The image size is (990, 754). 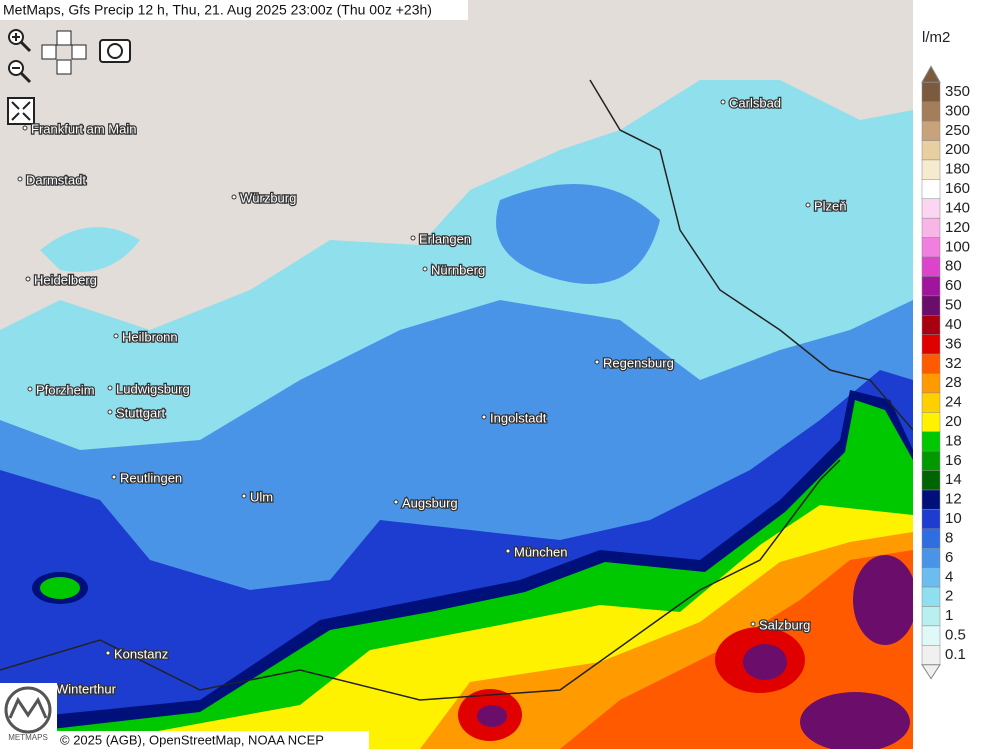 I want to click on logo: METMAPS, so click(x=28, y=737).